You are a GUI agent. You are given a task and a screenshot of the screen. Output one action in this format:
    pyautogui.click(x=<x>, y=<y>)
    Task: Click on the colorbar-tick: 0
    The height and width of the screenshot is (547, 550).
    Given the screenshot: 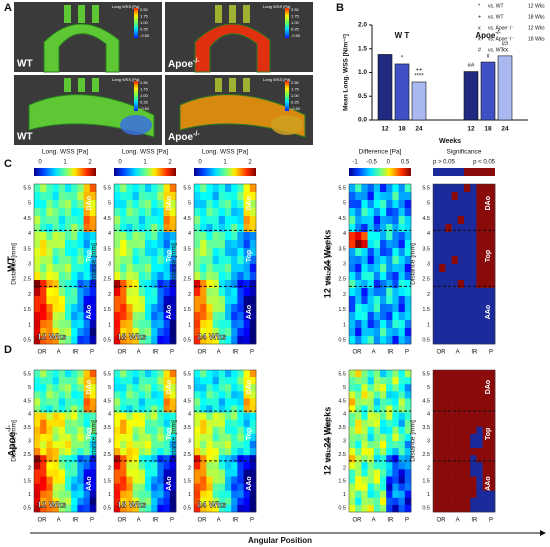 What is the action you would take?
    pyautogui.click(x=389, y=163)
    